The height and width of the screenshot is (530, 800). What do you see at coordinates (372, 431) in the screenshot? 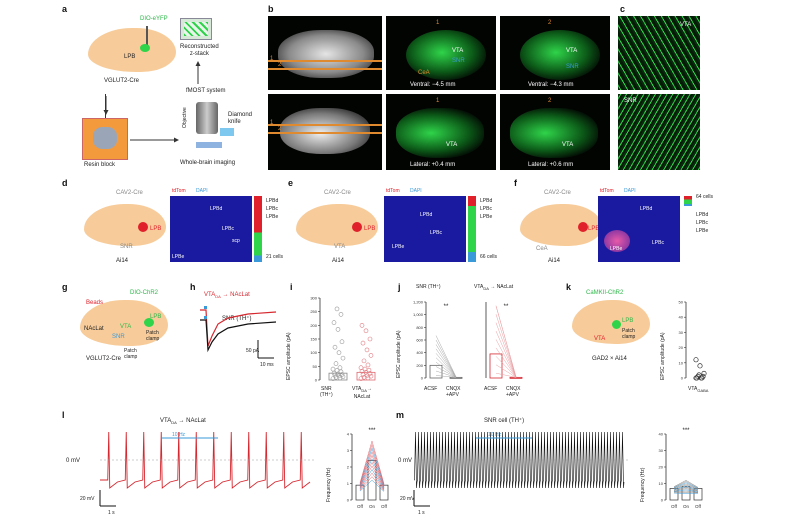
I see `chart-l-sig: ***` at bounding box center [372, 431].